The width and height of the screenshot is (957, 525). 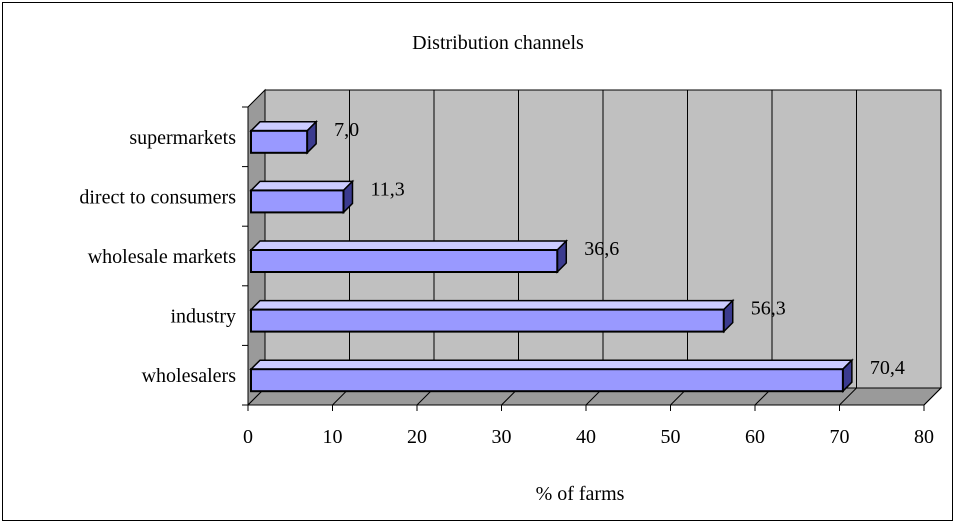 What do you see at coordinates (671, 437) in the screenshot?
I see `x-tick-label: 50` at bounding box center [671, 437].